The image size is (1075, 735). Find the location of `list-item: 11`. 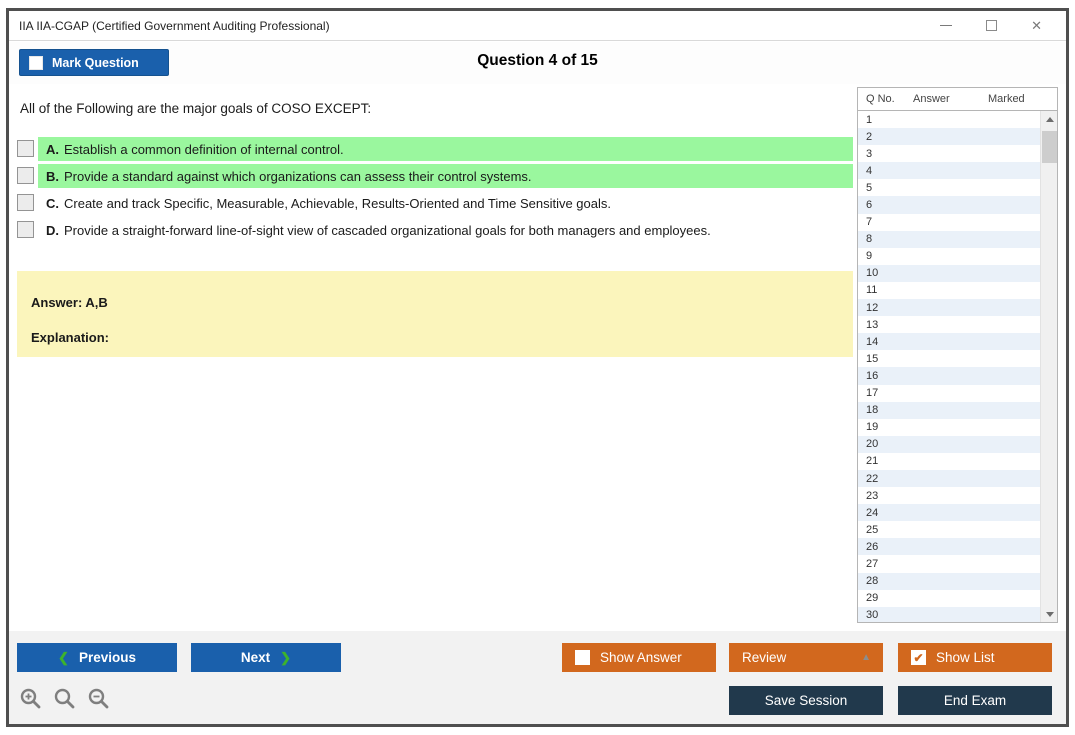

list-item: 11 is located at coordinates (872, 290).